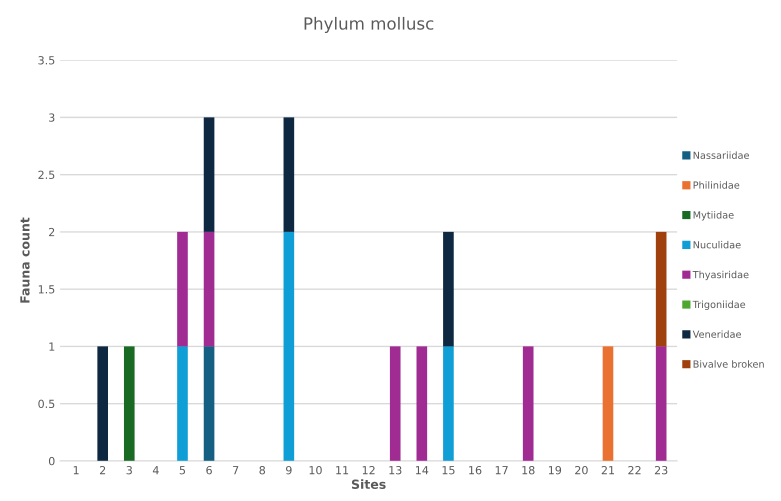  I want to click on x-tick-label: 15, so click(448, 470).